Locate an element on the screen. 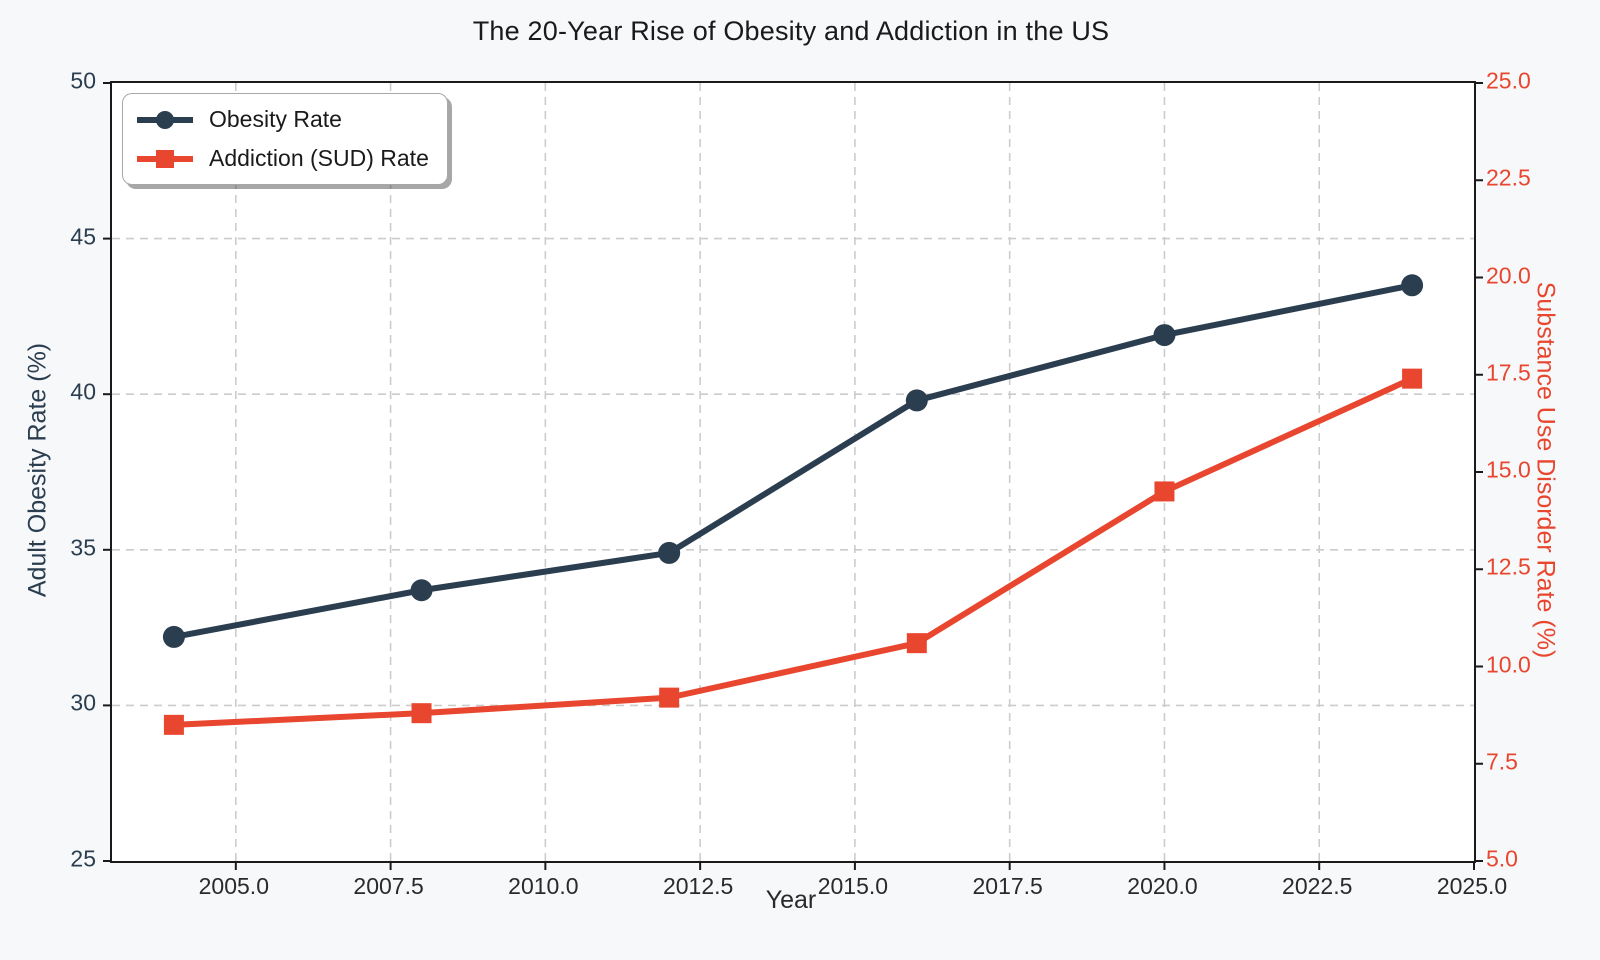  legend-item: Obesity Rate is located at coordinates (283, 119).